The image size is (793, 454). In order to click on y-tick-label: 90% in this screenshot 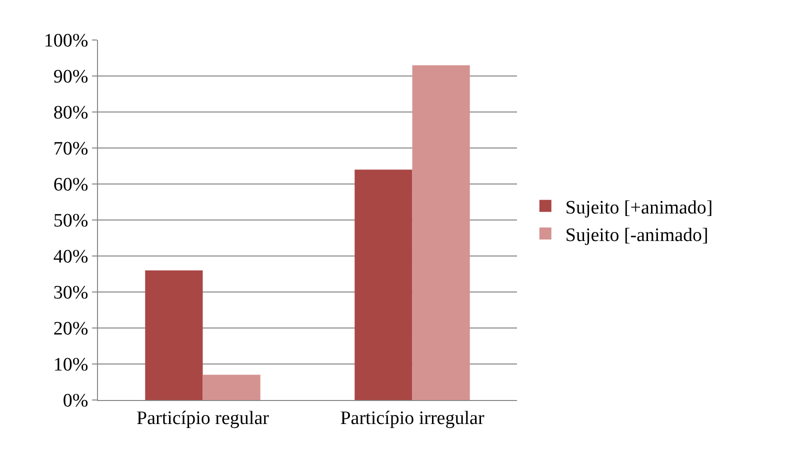, I will do `click(70, 77)`.